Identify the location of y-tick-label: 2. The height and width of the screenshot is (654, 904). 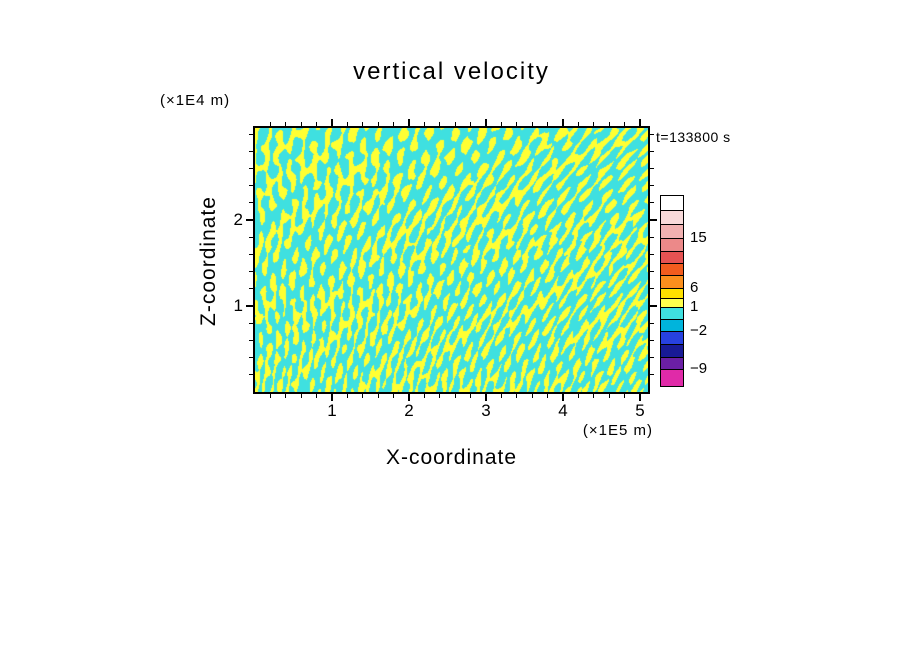
(238, 219).